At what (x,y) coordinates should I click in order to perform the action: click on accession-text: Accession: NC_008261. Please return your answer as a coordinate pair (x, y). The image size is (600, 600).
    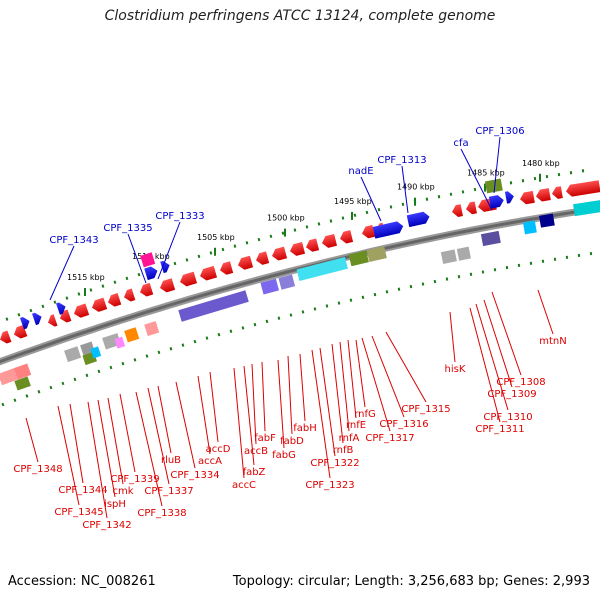
    Looking at the image, I should click on (82, 581).